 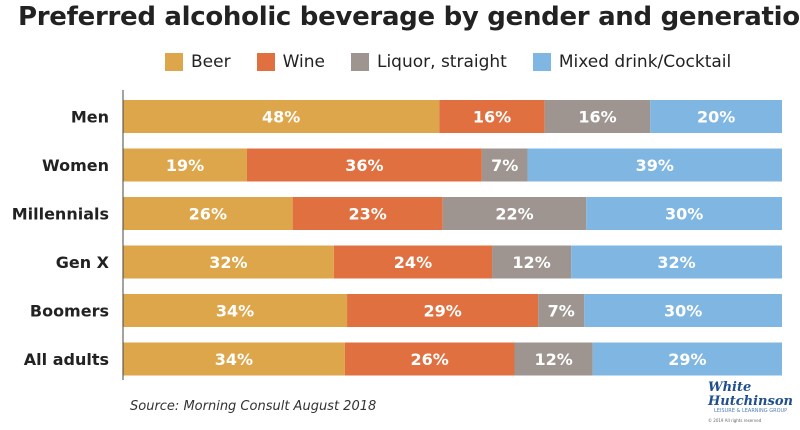 I want to click on bar-millennials-liquor, so click(x=514, y=213).